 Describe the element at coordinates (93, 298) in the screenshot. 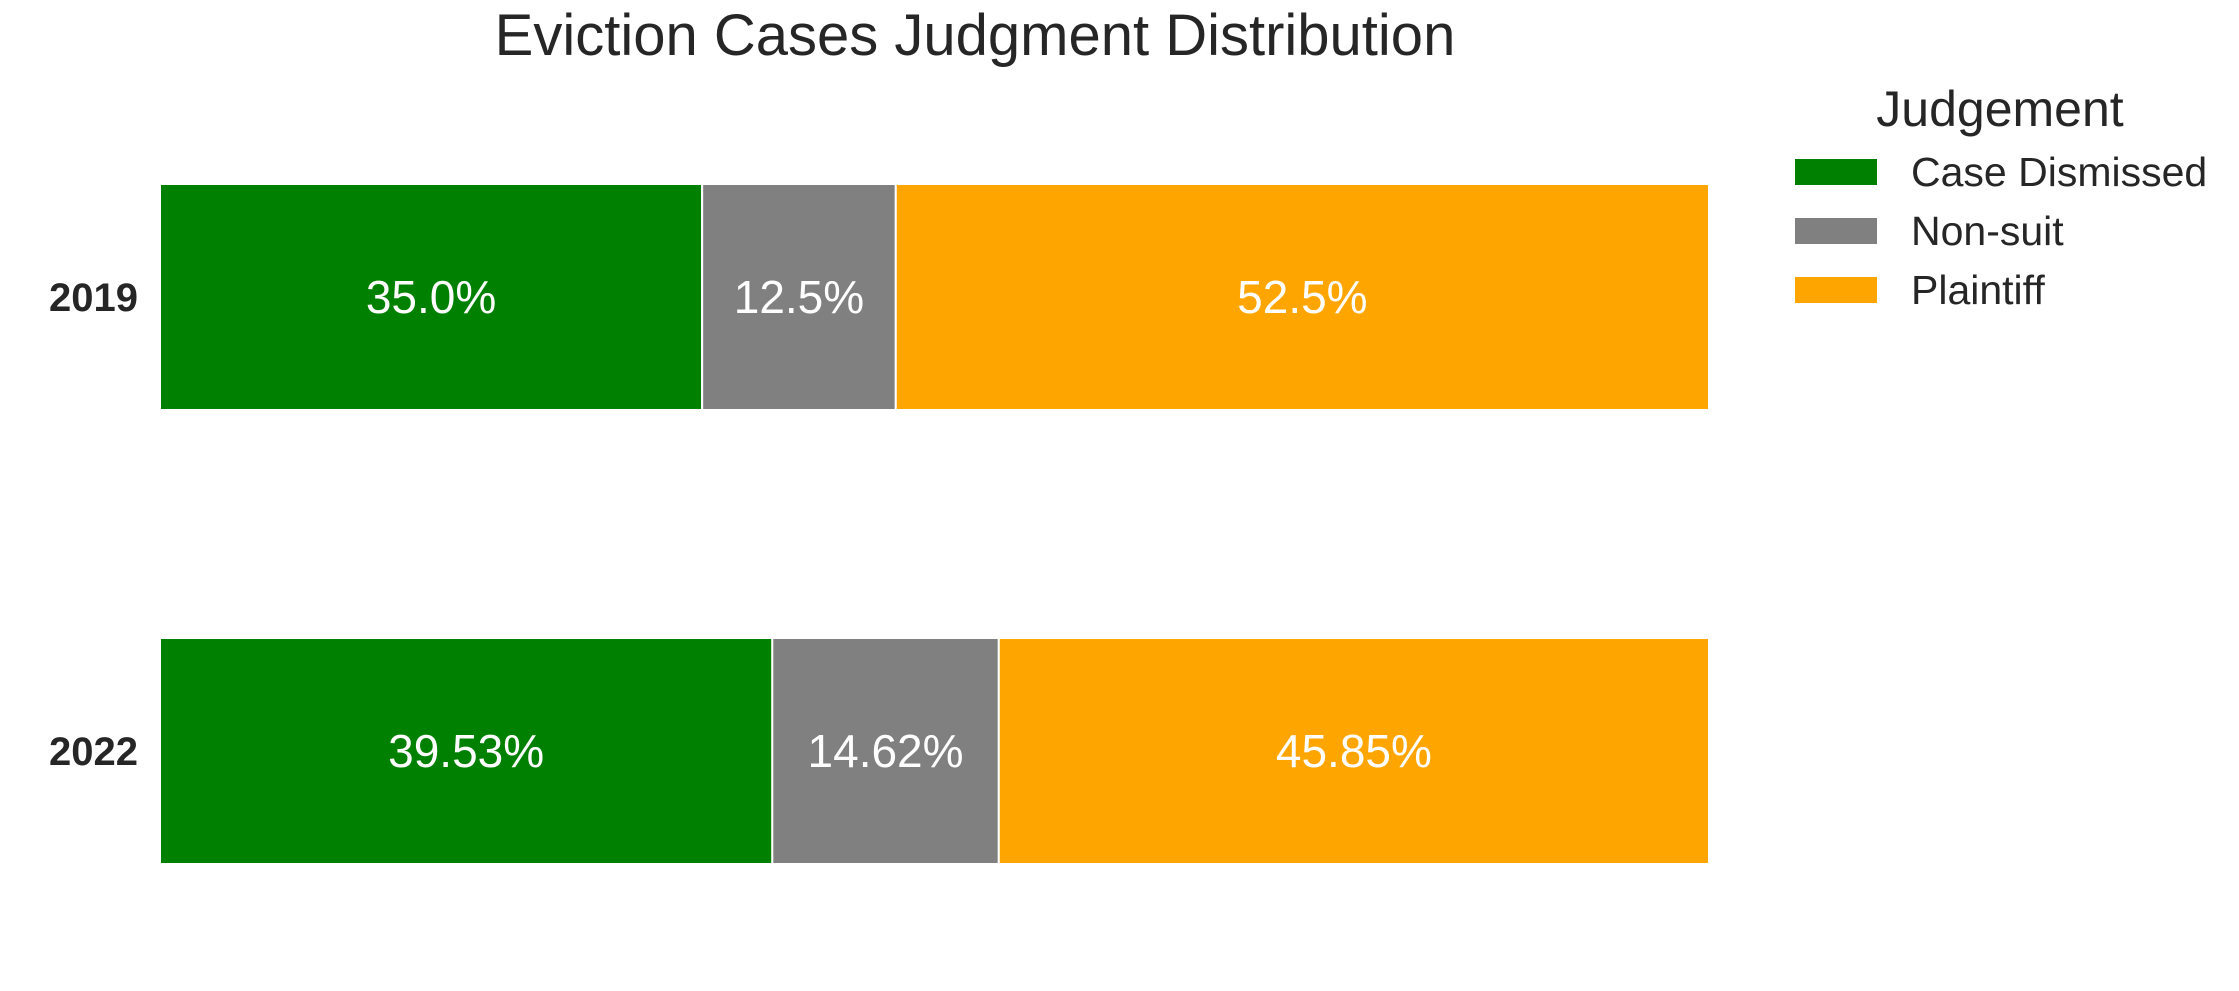

I see `y-tick-label-2019: 2019` at that location.